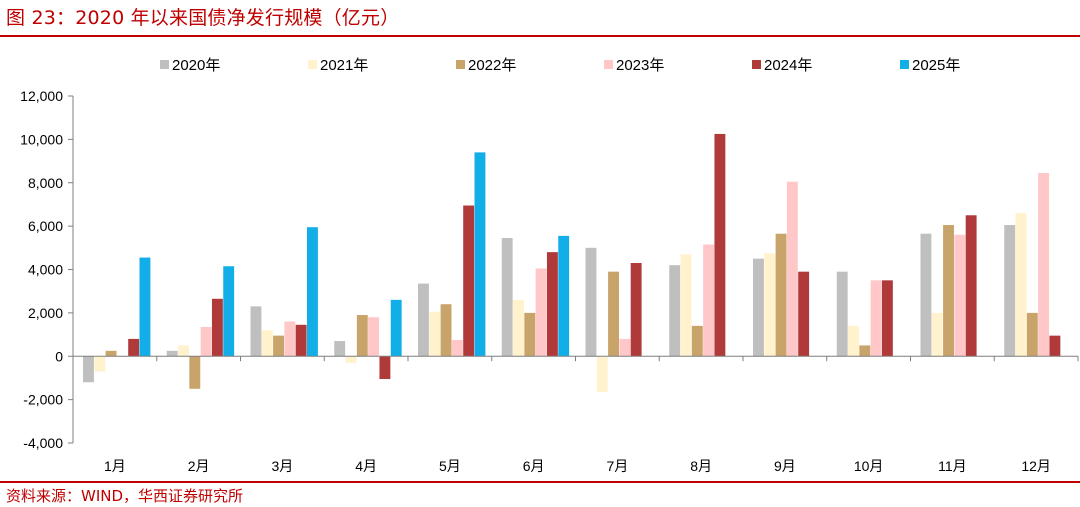 The height and width of the screenshot is (507, 1080). What do you see at coordinates (45, 183) in the screenshot?
I see `y-tick-label: 8,000` at bounding box center [45, 183].